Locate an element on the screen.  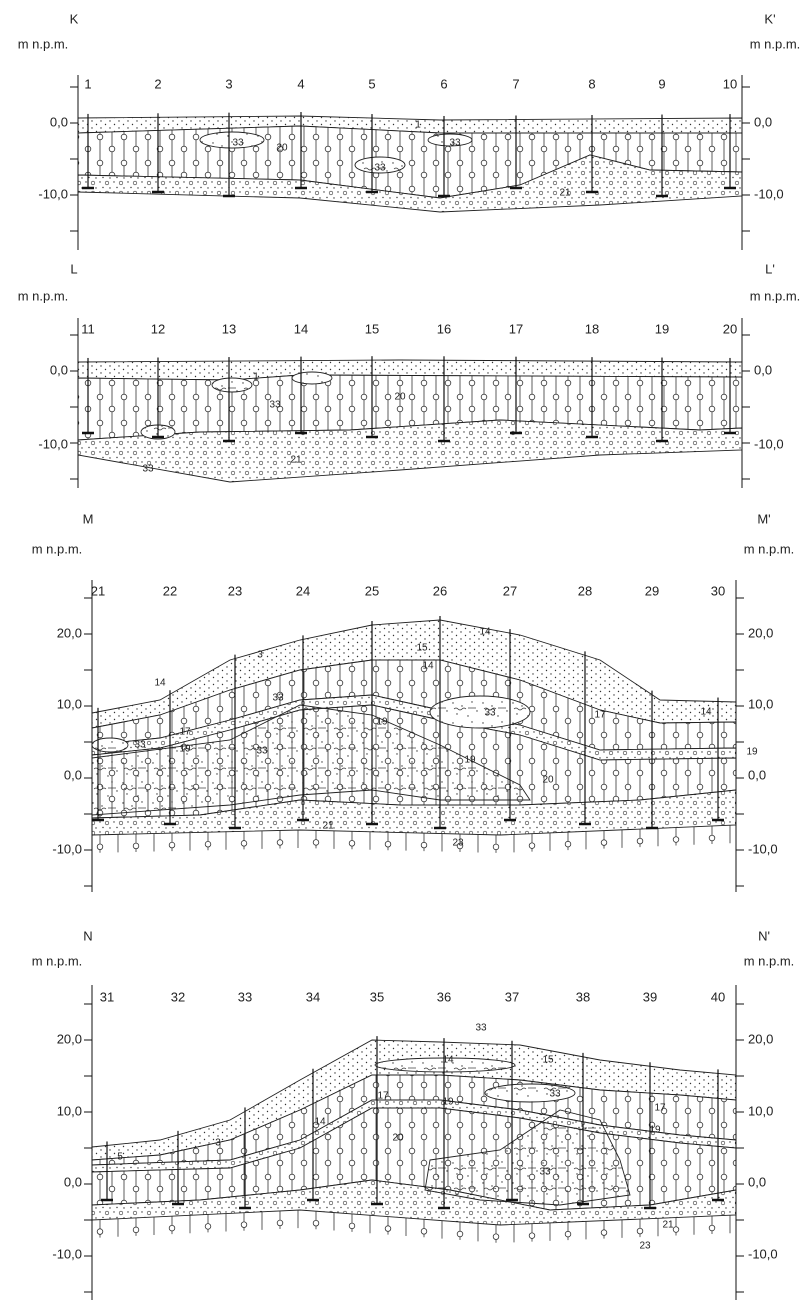
borehole-number: 14 is located at coordinates (301, 328).